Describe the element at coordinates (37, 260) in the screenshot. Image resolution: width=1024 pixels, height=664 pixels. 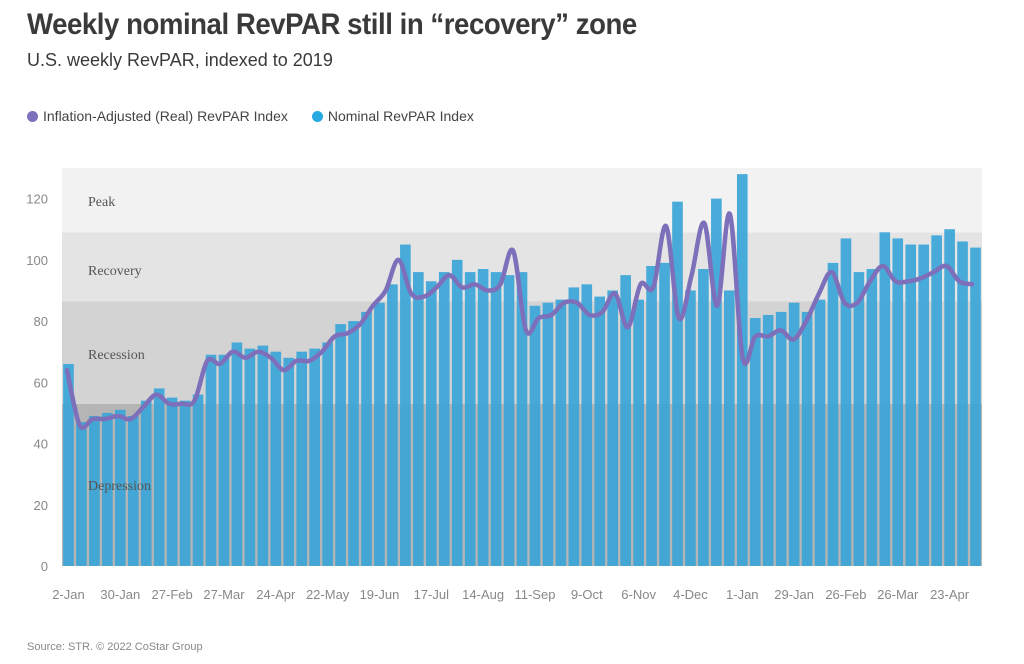
I see `y-tick-label: 100` at that location.